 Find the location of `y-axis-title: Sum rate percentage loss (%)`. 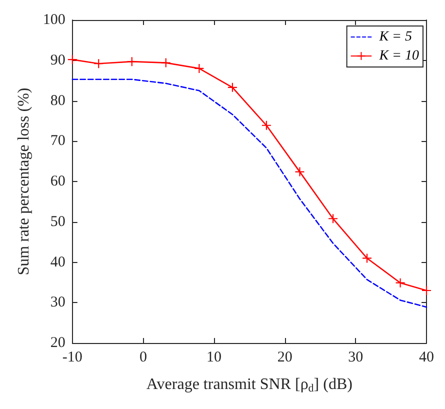

y-axis-title: Sum rate percentage loss (%) is located at coordinates (24, 182).